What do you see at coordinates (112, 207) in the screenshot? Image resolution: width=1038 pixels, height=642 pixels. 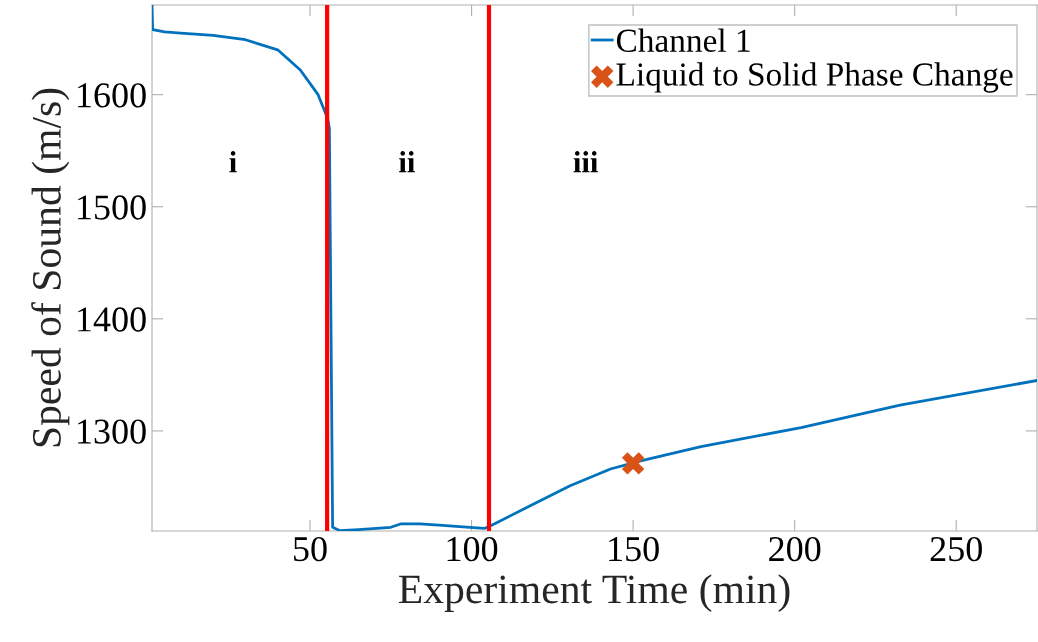 I see `y-tick-label: 1500` at bounding box center [112, 207].